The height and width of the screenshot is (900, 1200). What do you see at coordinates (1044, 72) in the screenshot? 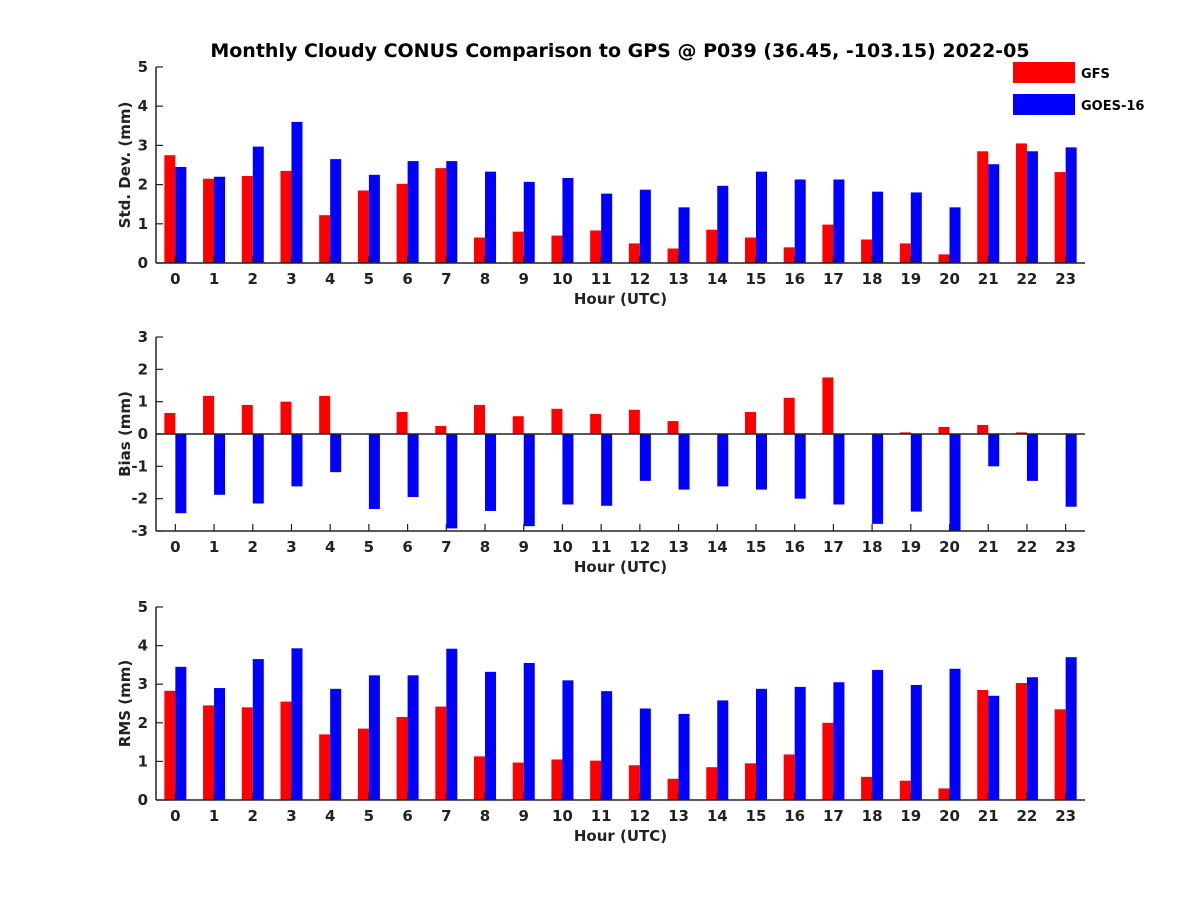
I see `legend-swatch-gfs` at bounding box center [1044, 72].